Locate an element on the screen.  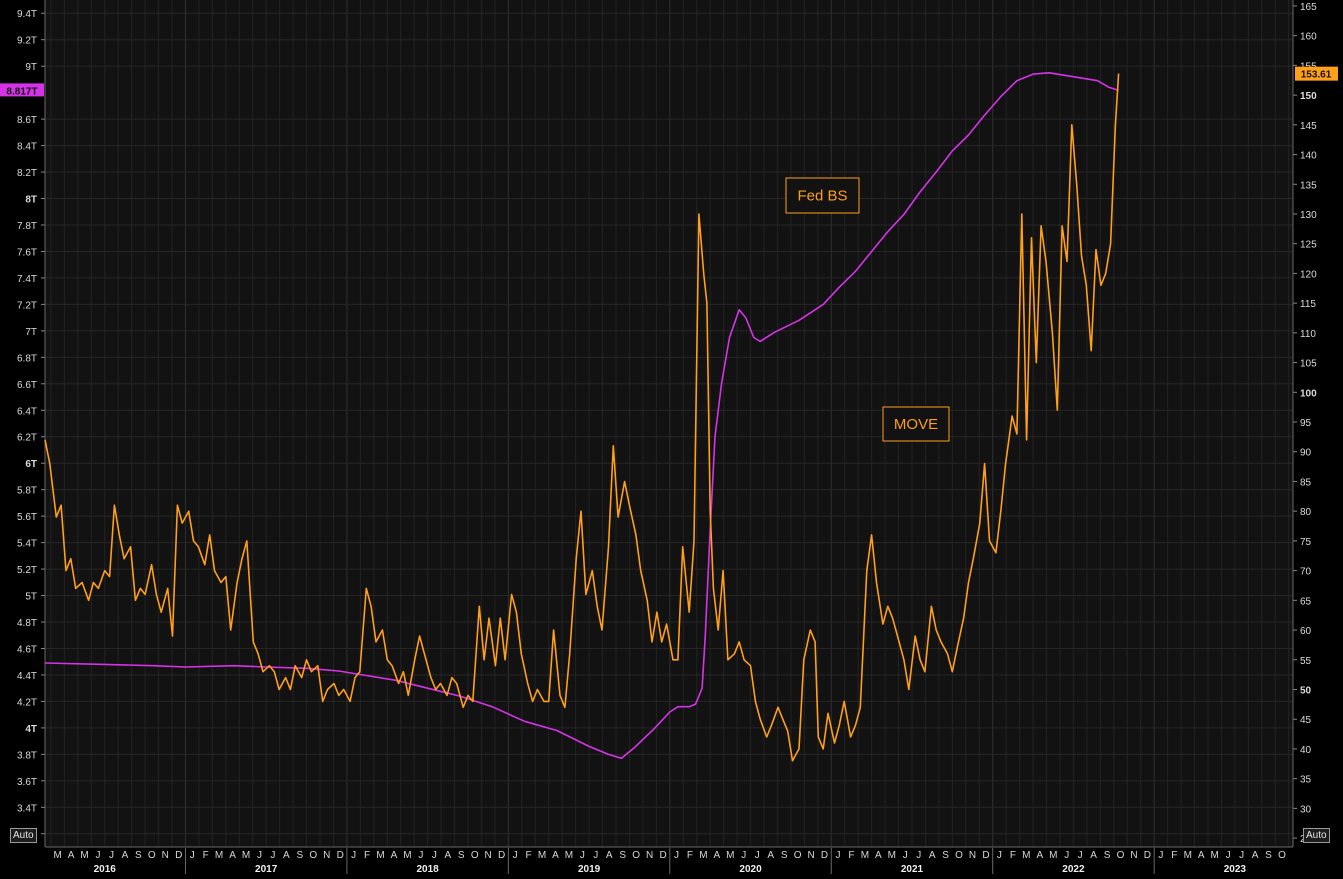
right-axis-tick-label: 115 is located at coordinates (1308, 304).